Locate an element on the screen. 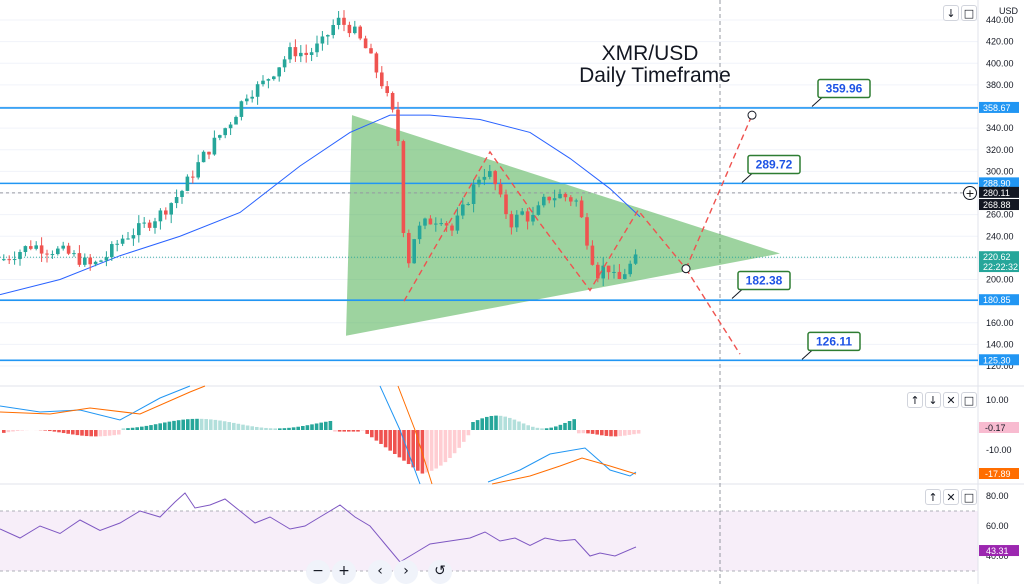  macd-pane-maximize-button: □ is located at coordinates (969, 400).